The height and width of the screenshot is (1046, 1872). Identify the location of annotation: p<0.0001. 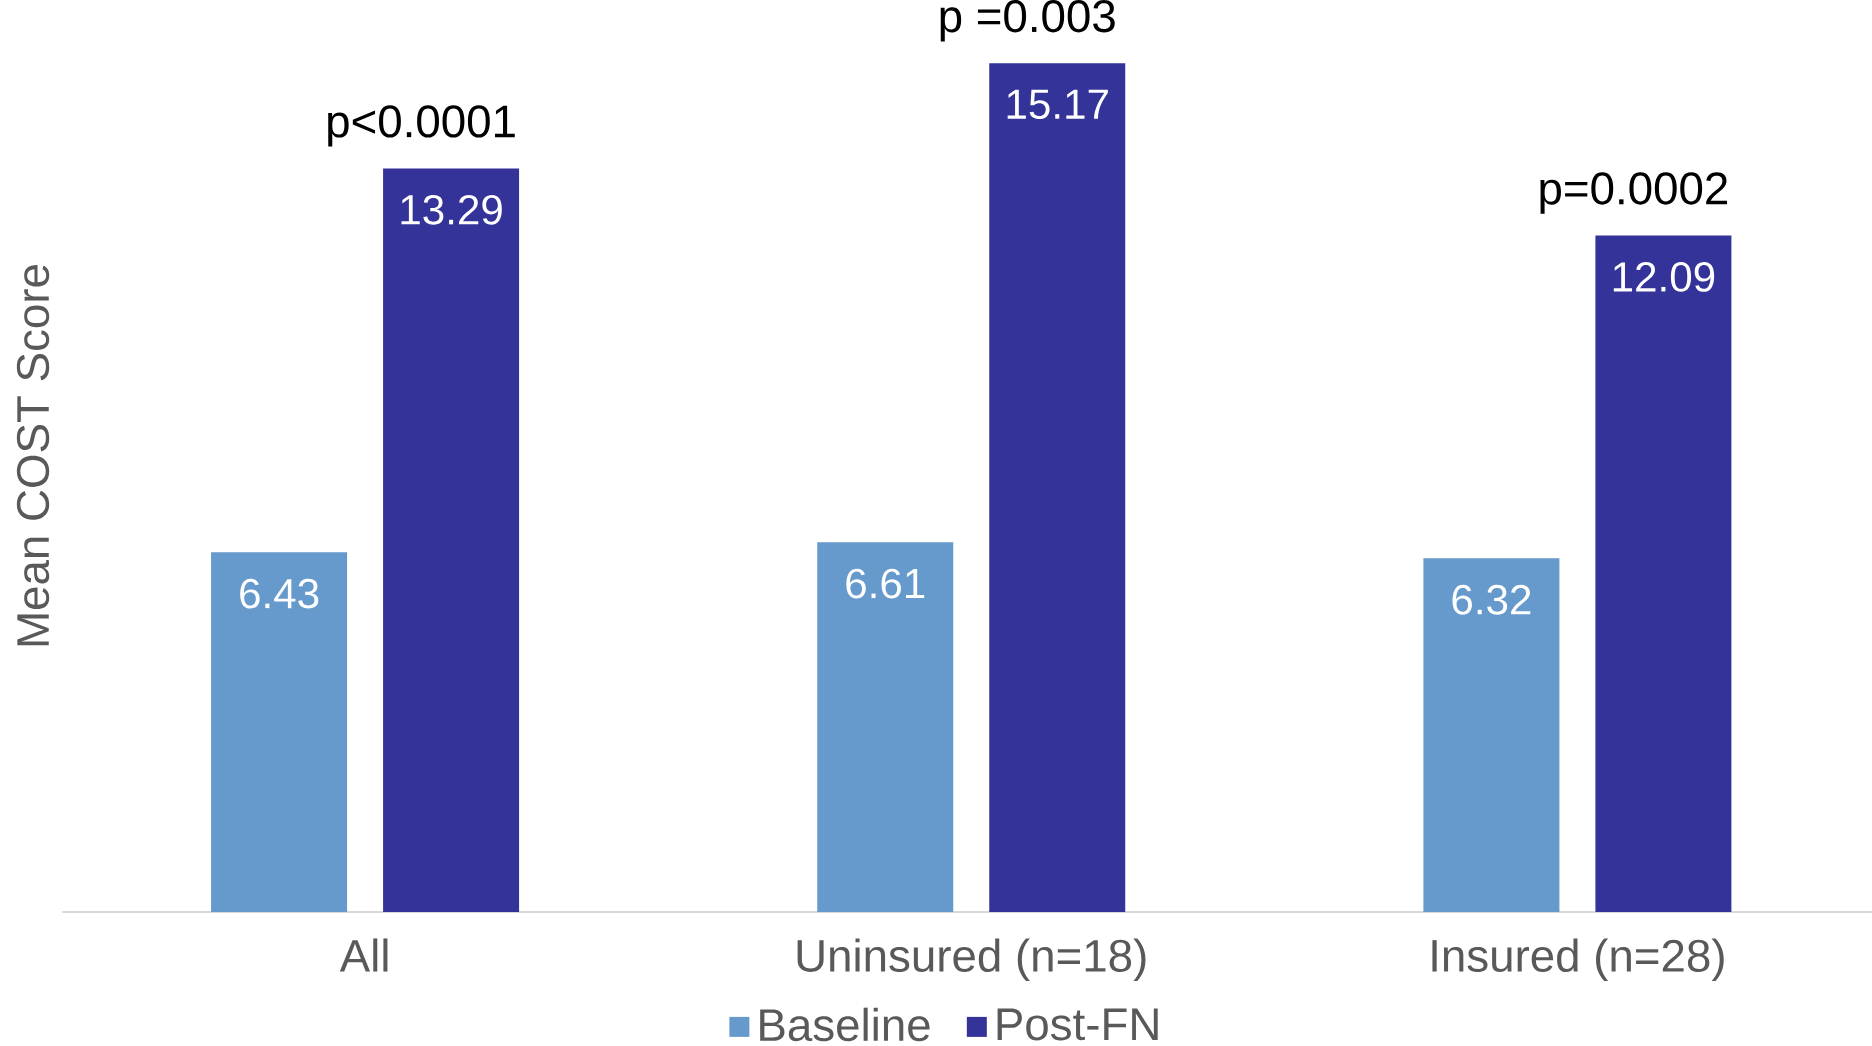
(421, 126).